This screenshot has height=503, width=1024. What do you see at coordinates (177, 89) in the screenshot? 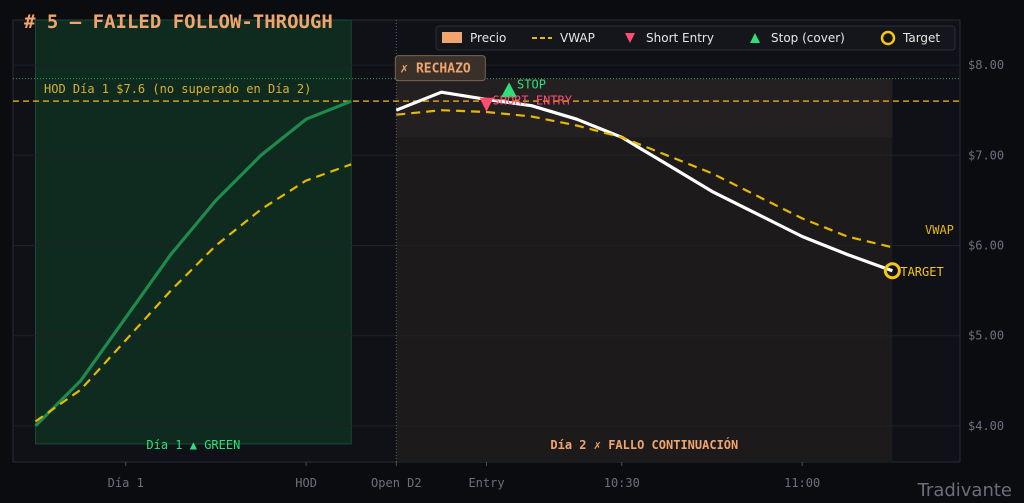
I see `hod-annotation: HOD Día 1 $7.6 (no superado en Día 2)` at bounding box center [177, 89].